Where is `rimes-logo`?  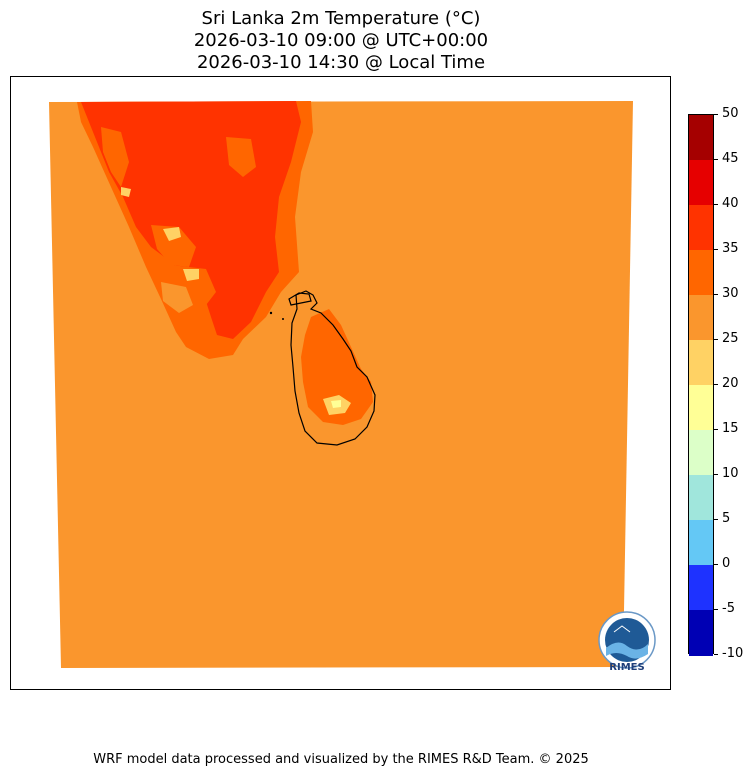 rimes-logo is located at coordinates (627, 640).